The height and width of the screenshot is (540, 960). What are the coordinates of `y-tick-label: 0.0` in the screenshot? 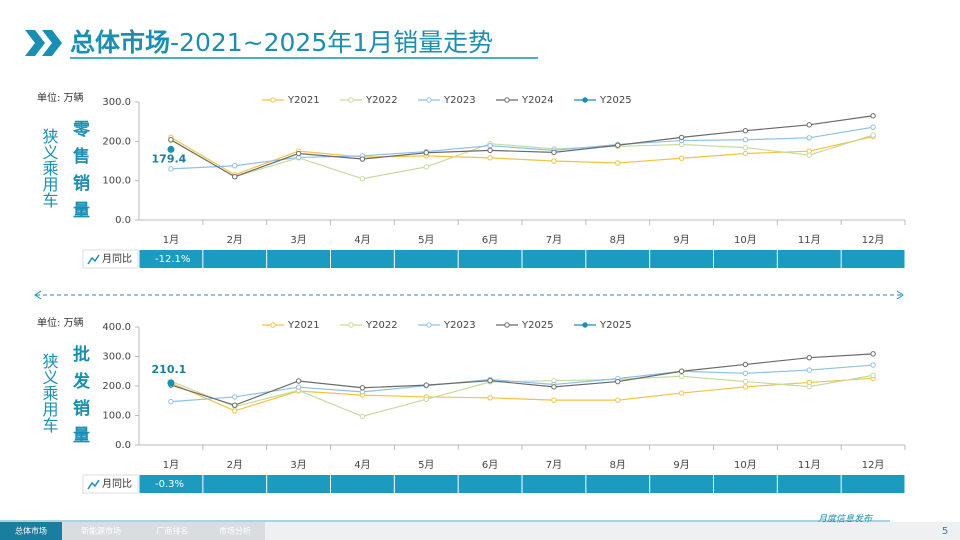 It's located at (123, 445).